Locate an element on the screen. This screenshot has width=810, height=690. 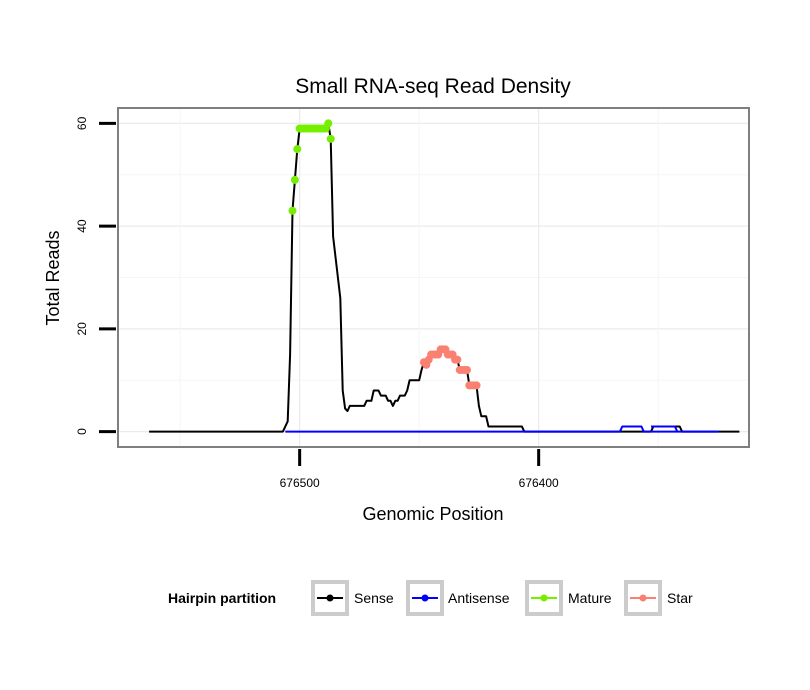
legend-label-mature: Mature is located at coordinates (590, 598).